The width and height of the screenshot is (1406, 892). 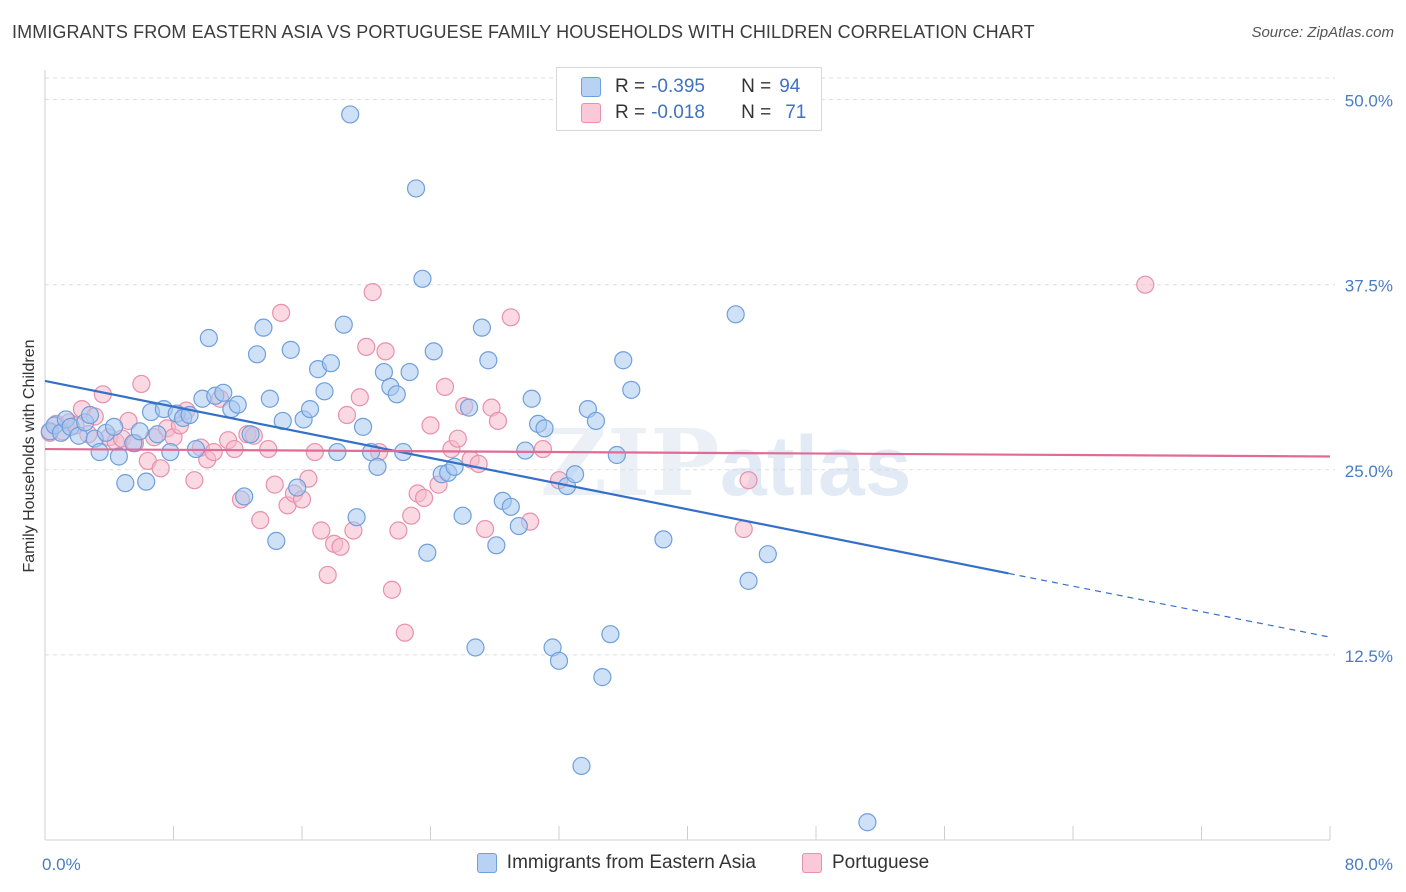 I want to click on x-tick-label-max: 80.0%, so click(x=1369, y=864).